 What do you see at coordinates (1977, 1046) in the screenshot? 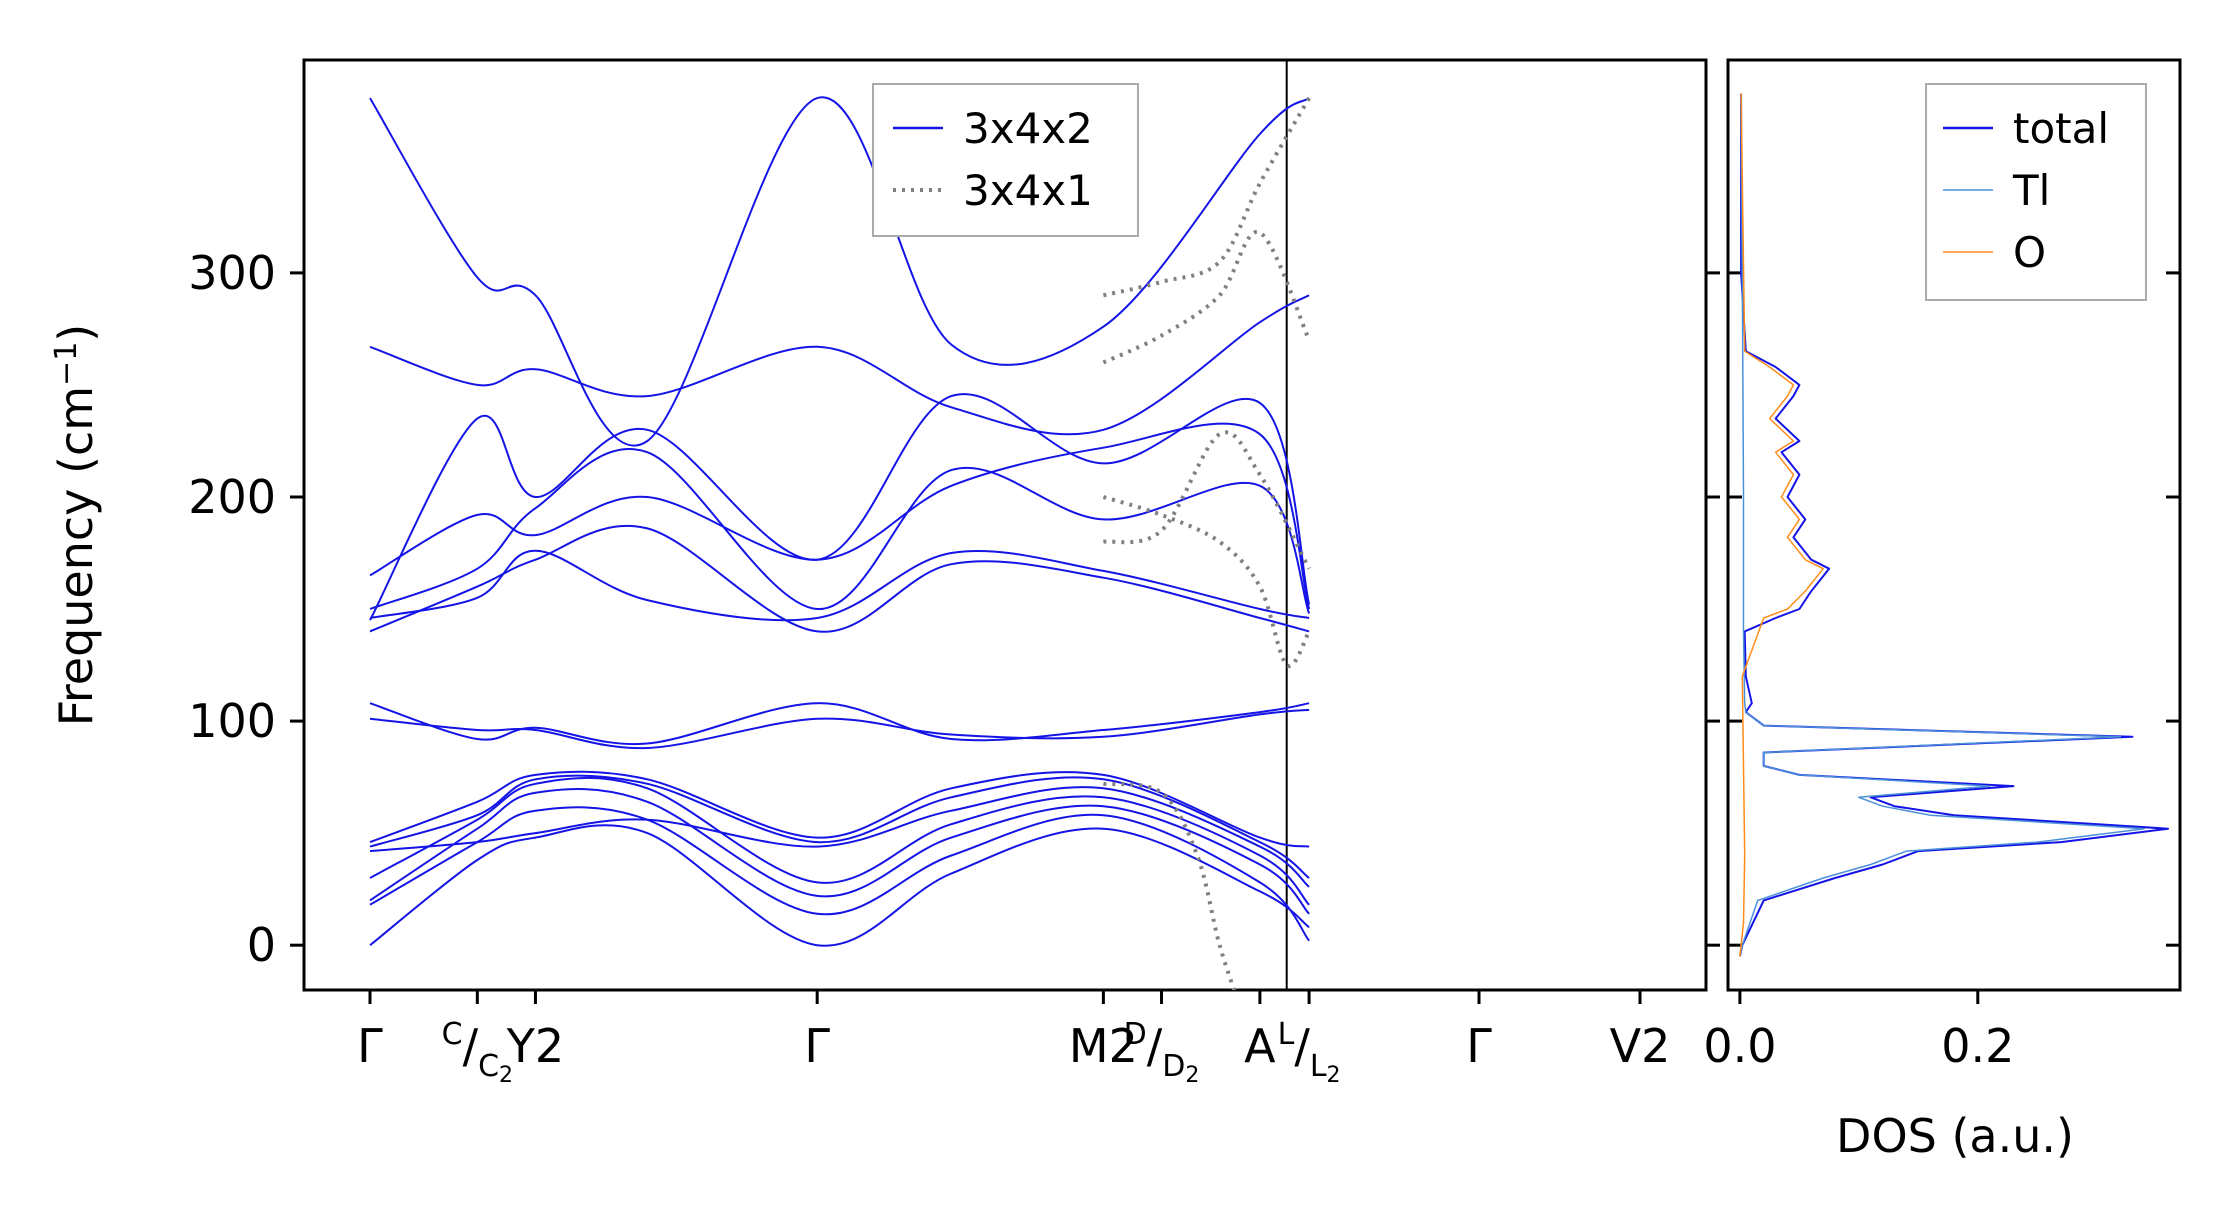
I see `dos-xtick-label-1: 0.2` at bounding box center [1977, 1046].